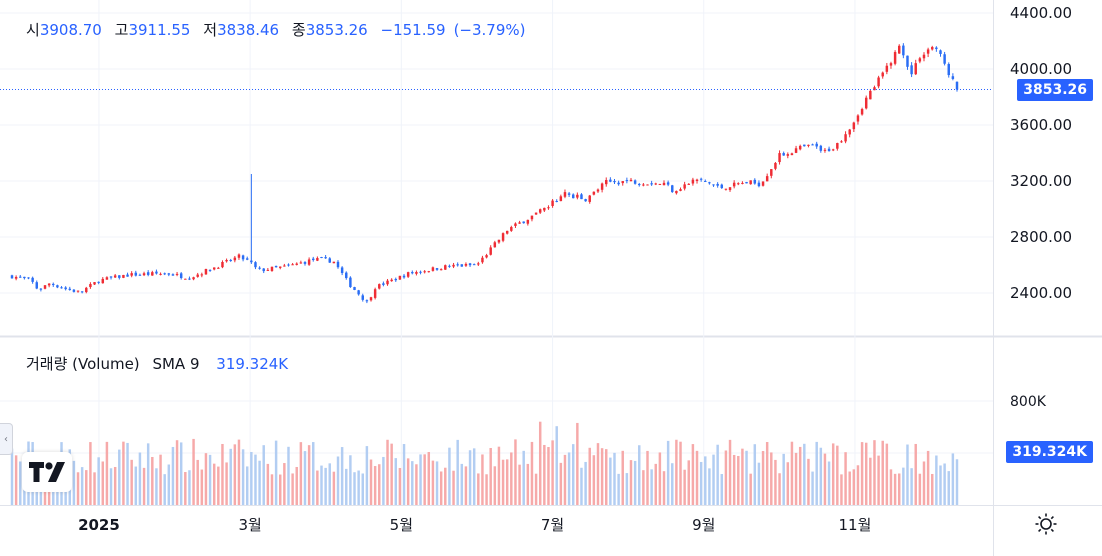  I want to click on volume-title: 거래량 (Volume), so click(83, 364).